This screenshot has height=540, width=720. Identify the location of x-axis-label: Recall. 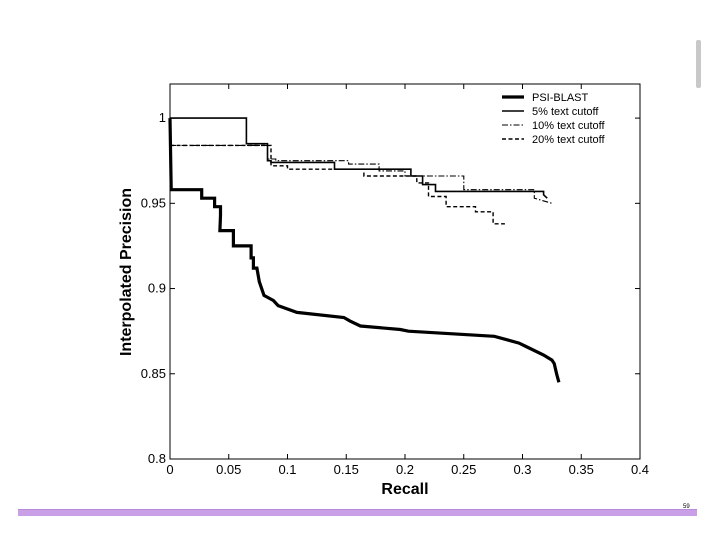
(404, 489).